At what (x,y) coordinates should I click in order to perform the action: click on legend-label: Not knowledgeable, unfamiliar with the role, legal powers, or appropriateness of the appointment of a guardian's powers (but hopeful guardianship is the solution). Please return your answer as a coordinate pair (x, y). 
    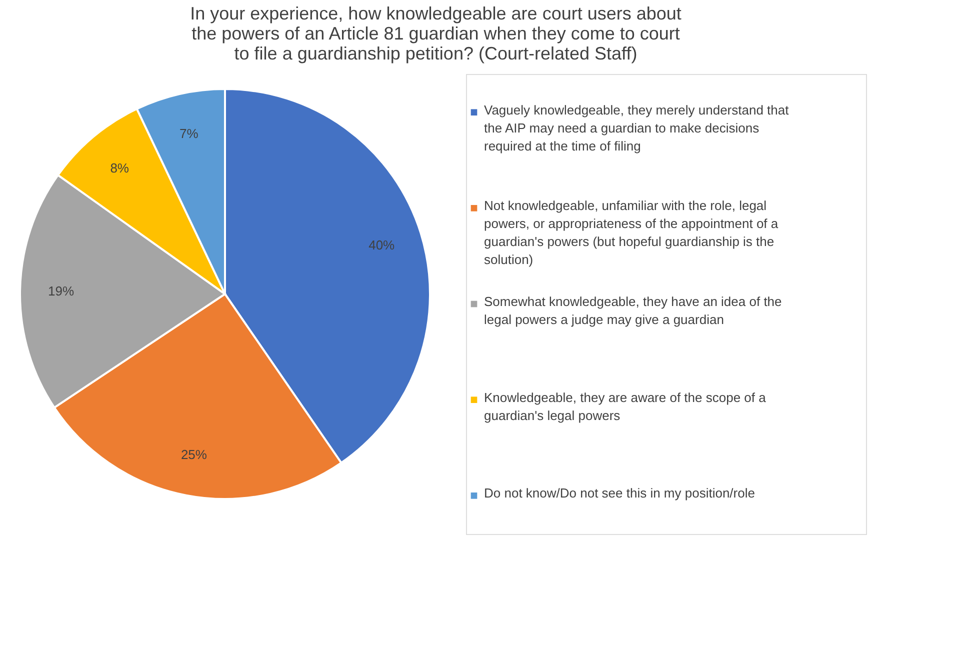
    Looking at the image, I should click on (631, 233).